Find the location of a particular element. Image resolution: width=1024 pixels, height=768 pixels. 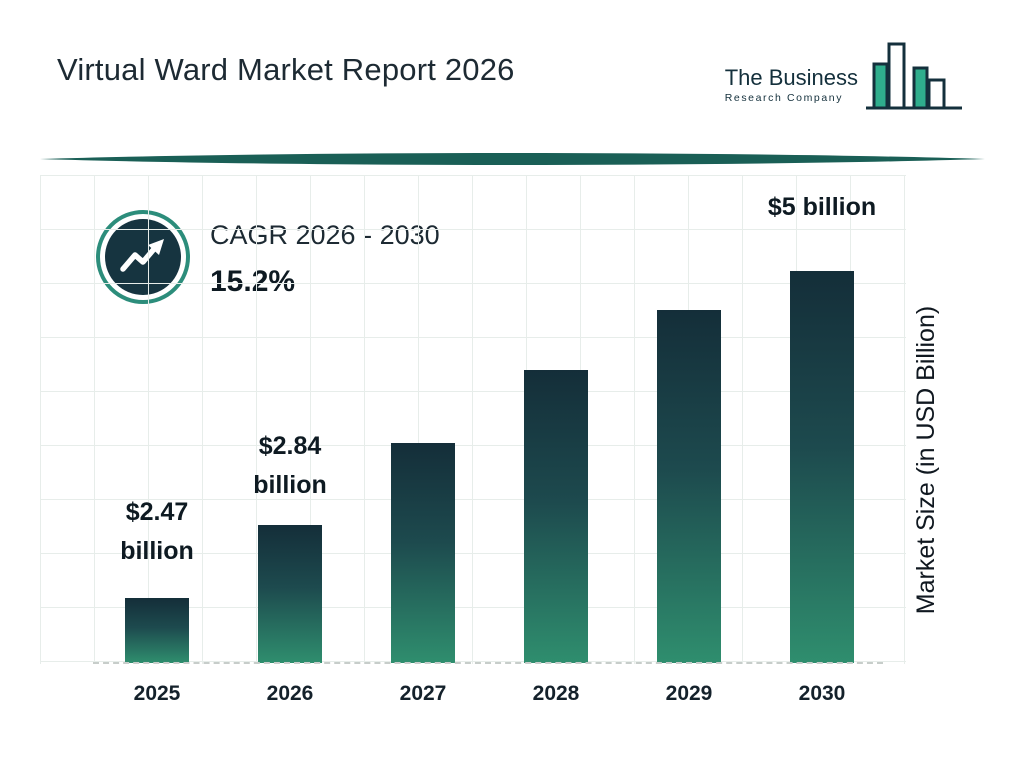

x-tick-2030: 2030 is located at coordinates (822, 693).